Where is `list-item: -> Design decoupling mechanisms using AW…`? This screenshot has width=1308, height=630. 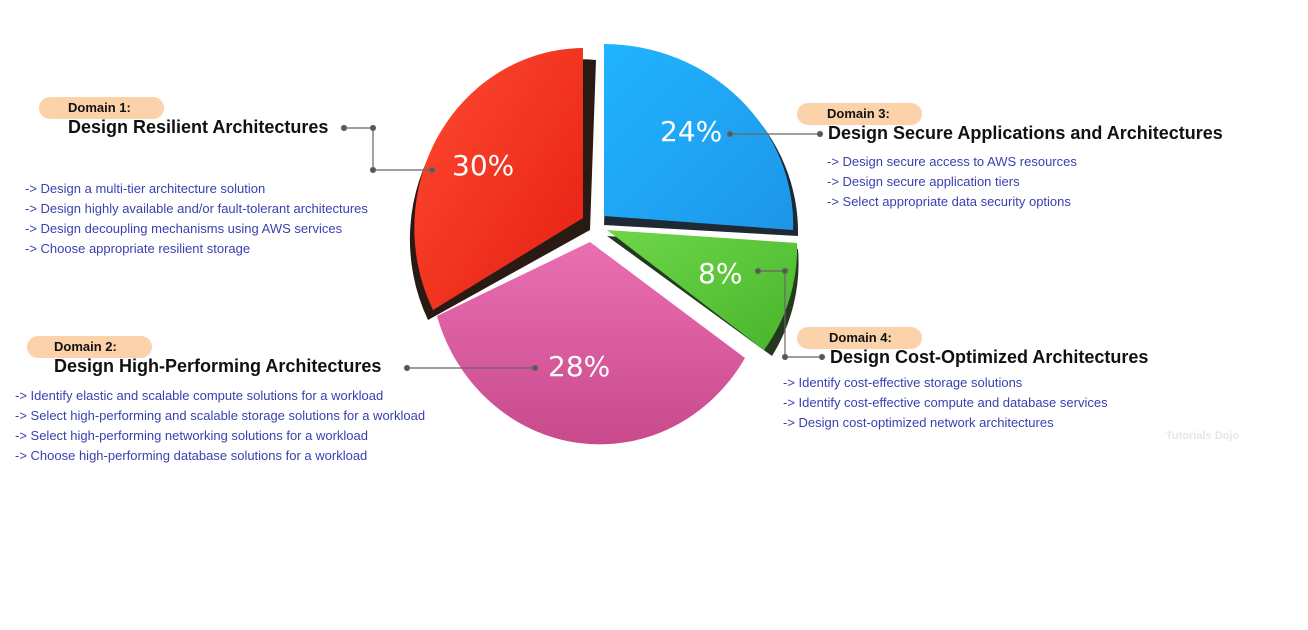 list-item: -> Design decoupling mechanisms using AW… is located at coordinates (184, 228).